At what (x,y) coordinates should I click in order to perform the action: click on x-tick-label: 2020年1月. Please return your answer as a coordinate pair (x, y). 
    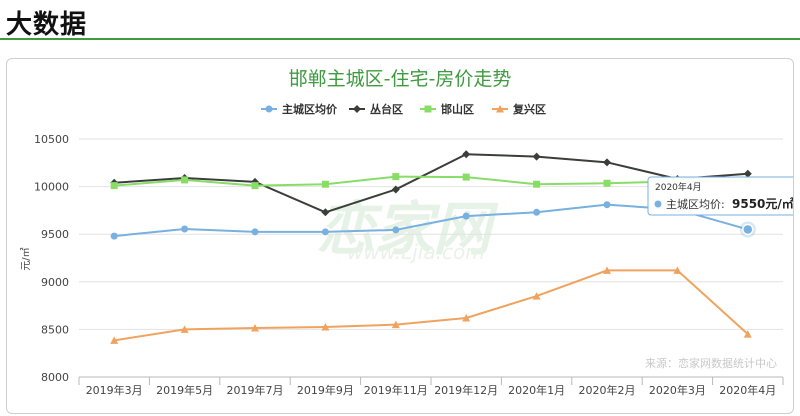
    Looking at the image, I should click on (536, 390).